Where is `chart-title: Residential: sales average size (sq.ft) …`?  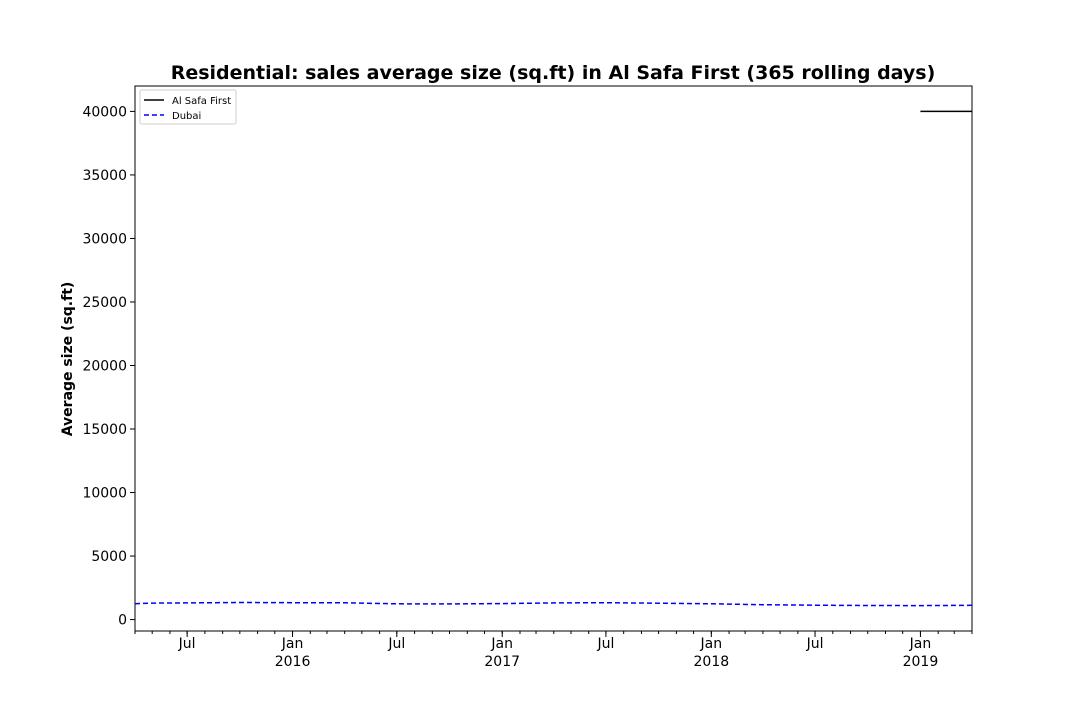
chart-title: Residential: sales average size (sq.ft) … is located at coordinates (553, 73).